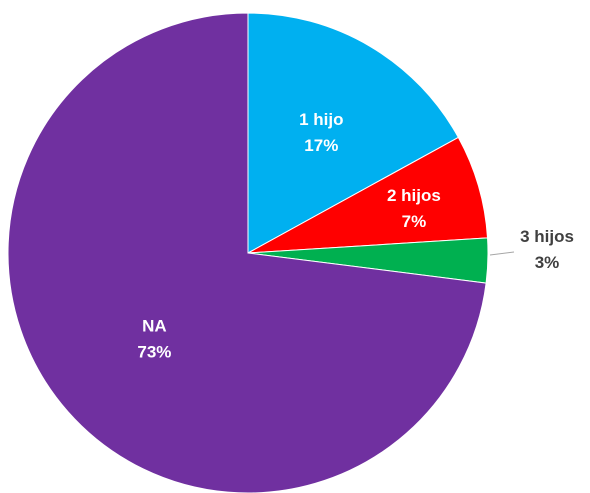  I want to click on leader-lines, so click(502, 253).